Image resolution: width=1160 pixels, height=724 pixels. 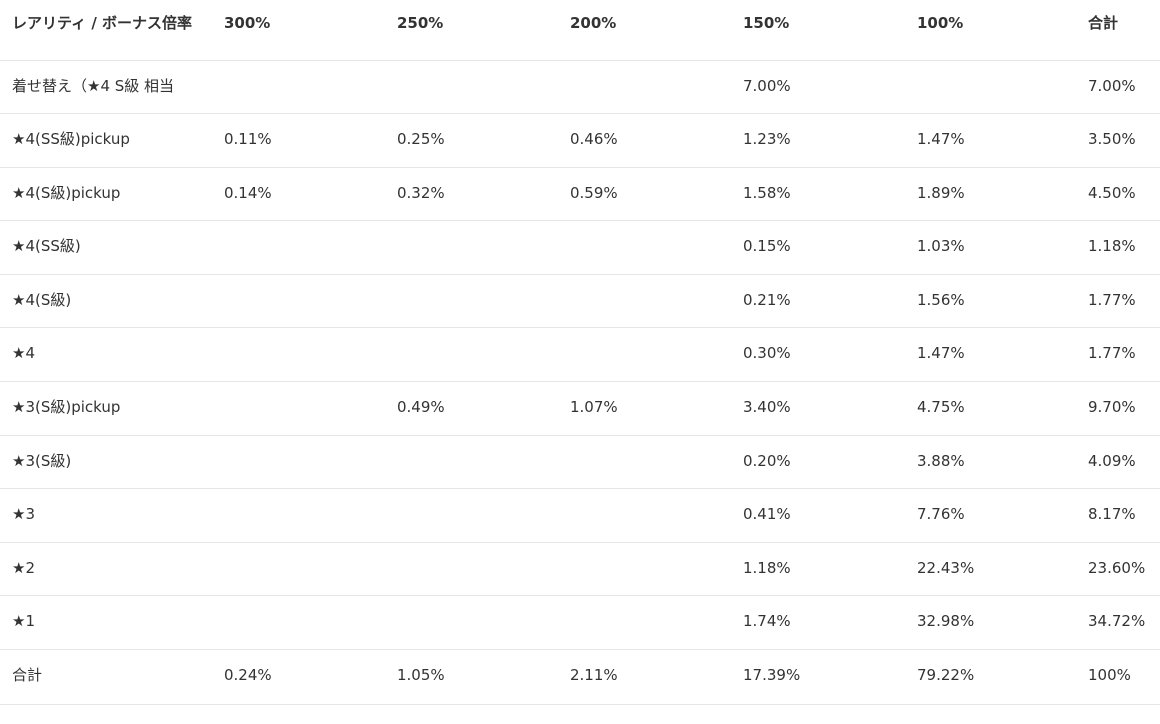 I want to click on cell-rate-100: 7.76%, so click(x=990, y=515).